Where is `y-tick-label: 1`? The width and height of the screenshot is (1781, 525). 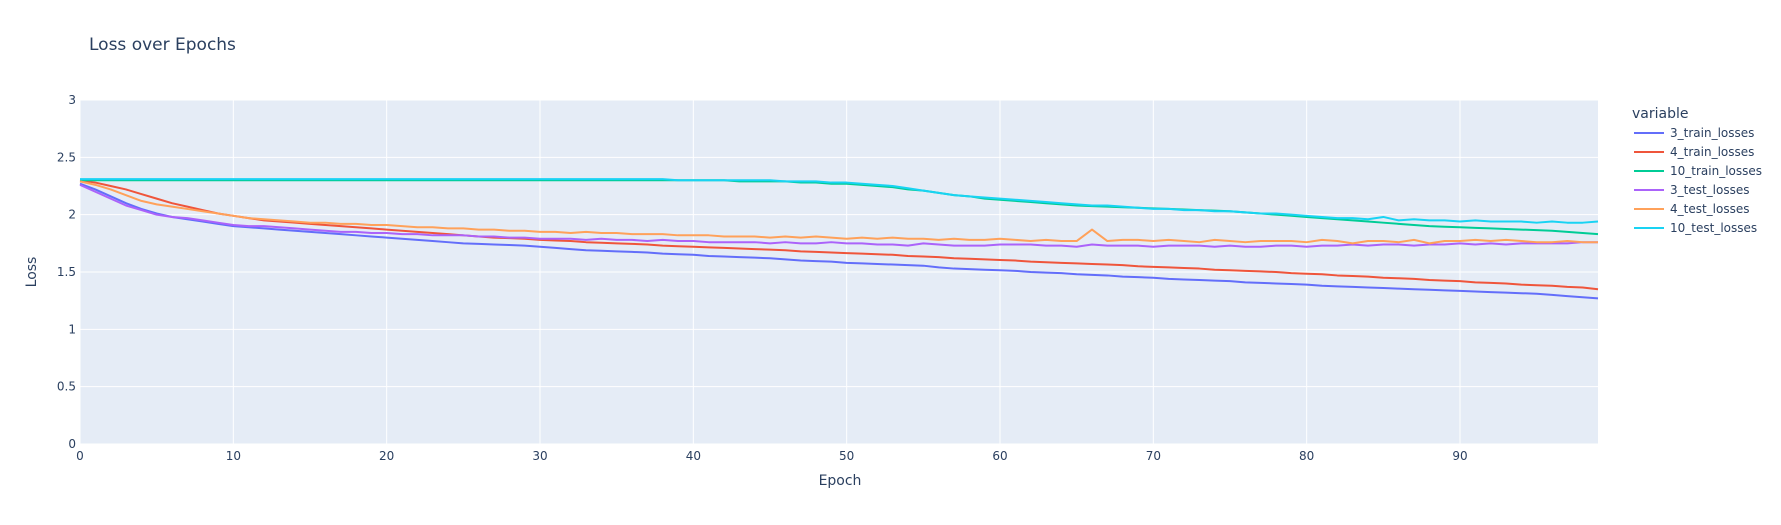
y-tick-label: 1 is located at coordinates (72, 329).